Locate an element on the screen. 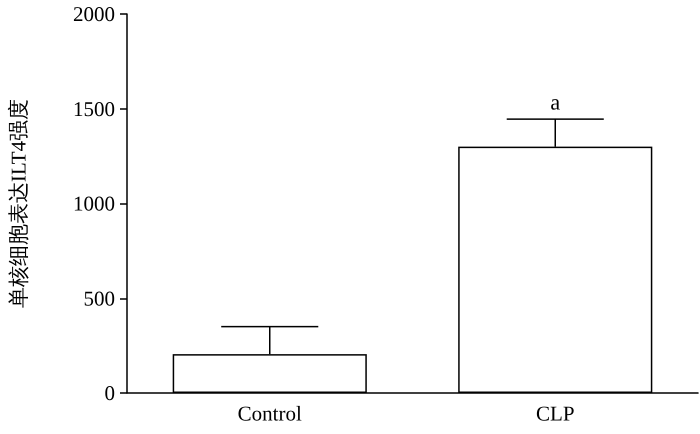 The height and width of the screenshot is (434, 700). y-tick-label: 1500 is located at coordinates (94, 108).